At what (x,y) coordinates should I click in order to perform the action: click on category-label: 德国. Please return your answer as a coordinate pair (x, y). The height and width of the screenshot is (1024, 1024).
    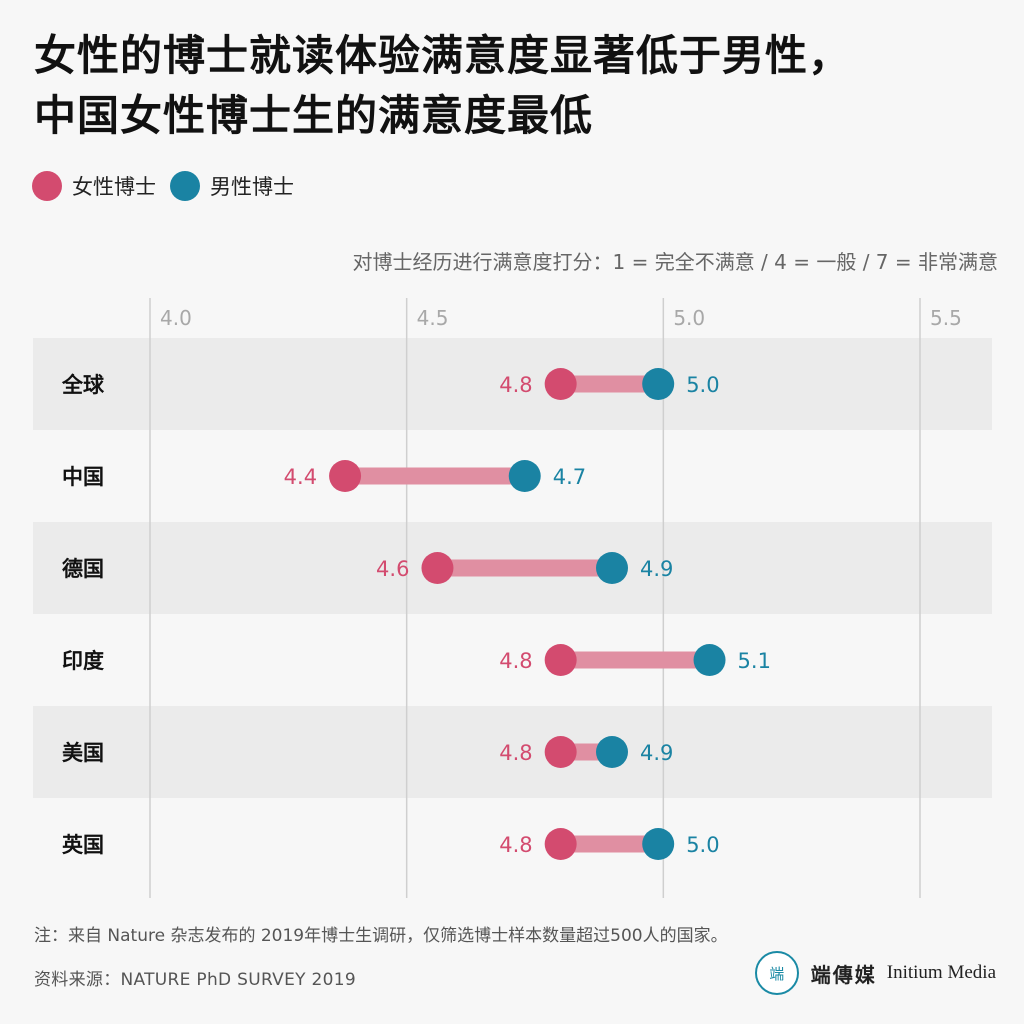
    Looking at the image, I should click on (83, 569).